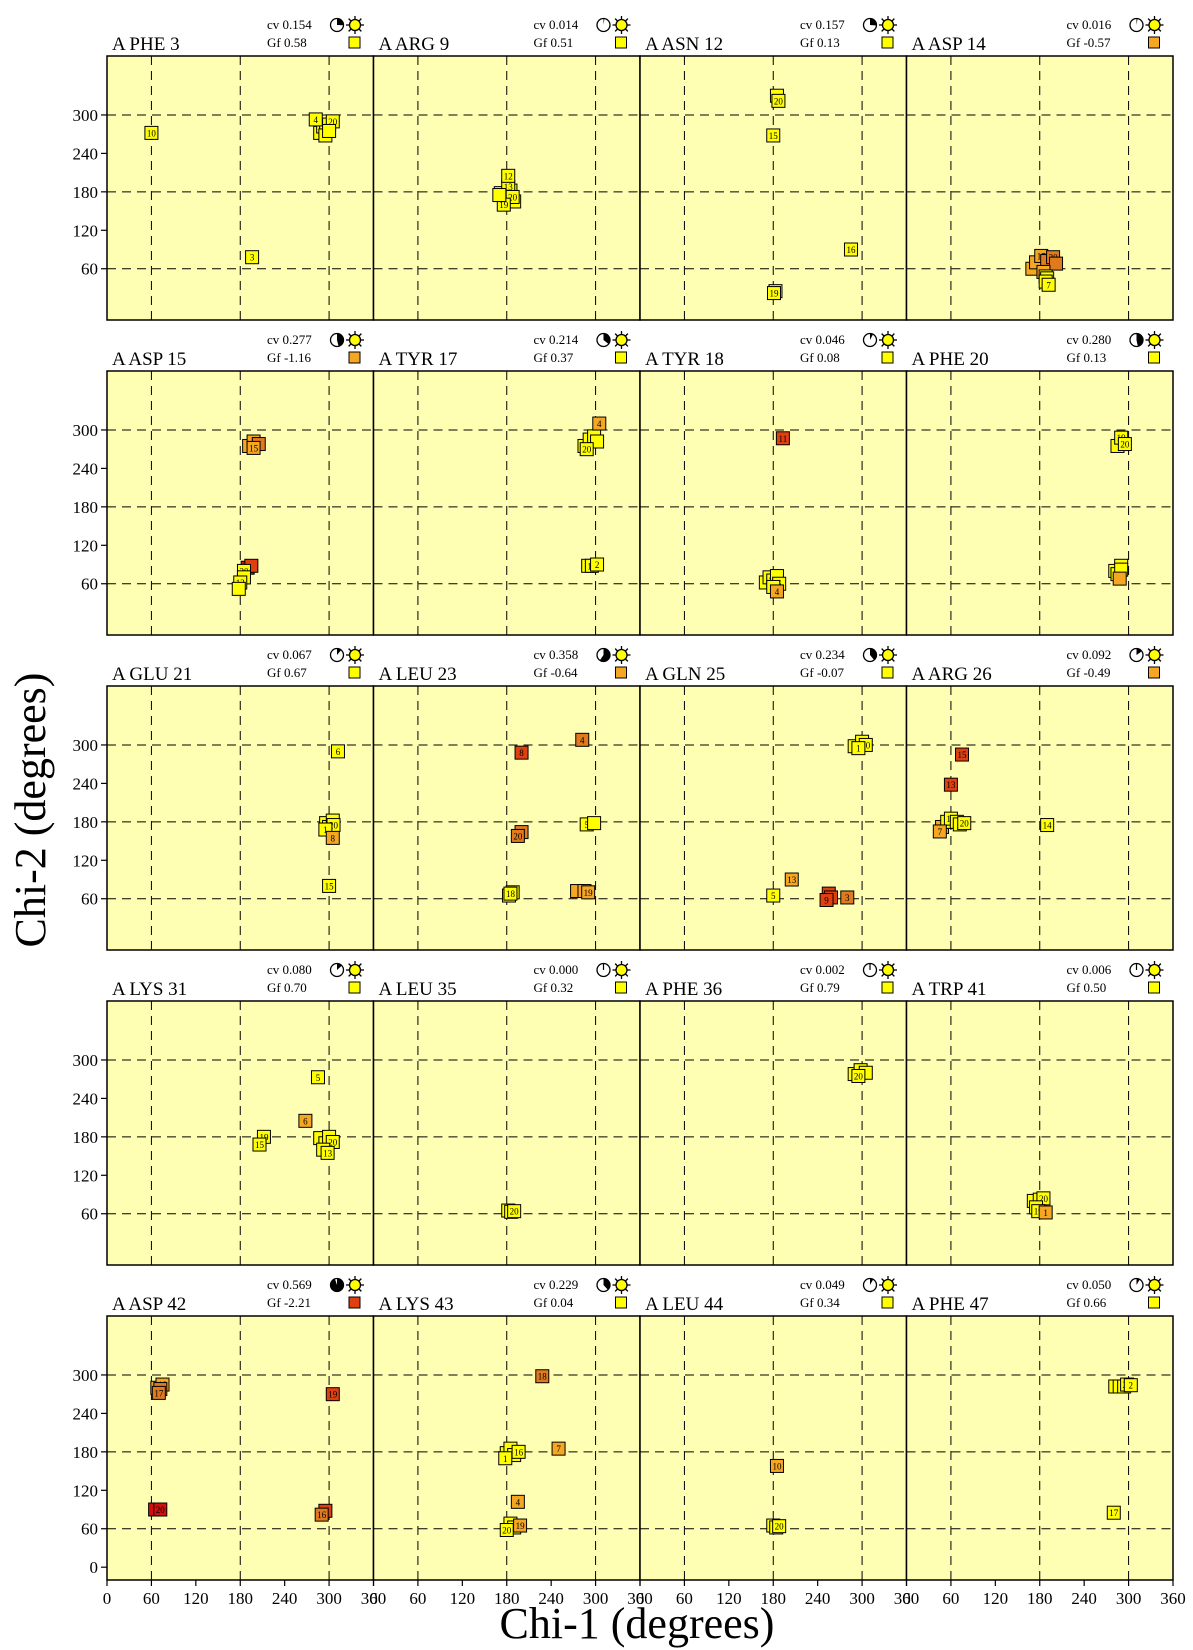 The height and width of the screenshot is (1650, 1193). Describe the element at coordinates (554, 42) in the screenshot. I see `gf-label: Gf 0.51` at that location.